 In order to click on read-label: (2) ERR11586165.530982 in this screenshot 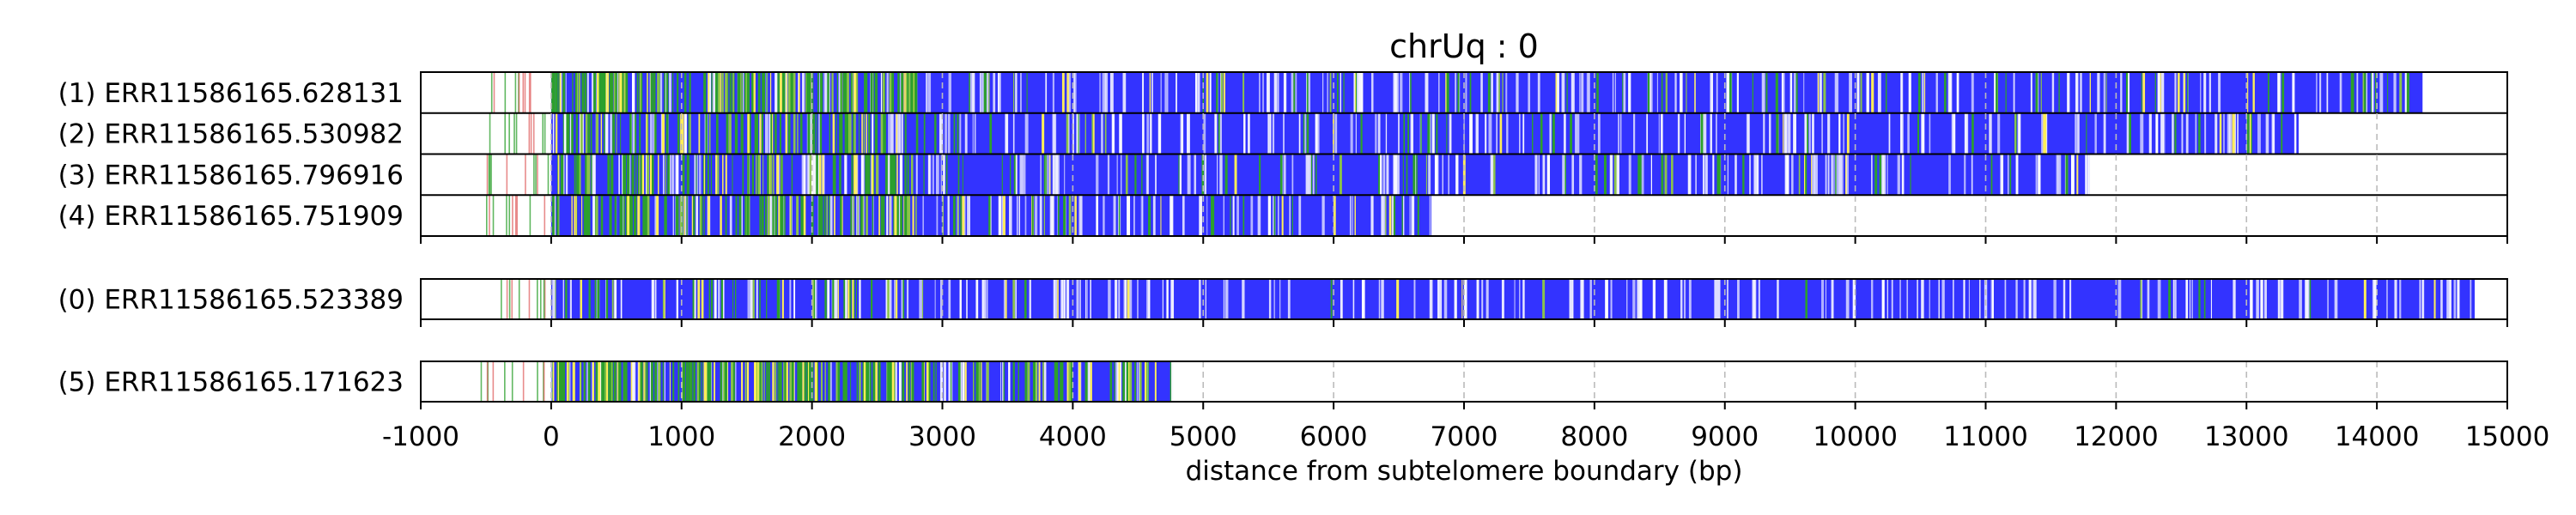, I will do `click(231, 134)`.